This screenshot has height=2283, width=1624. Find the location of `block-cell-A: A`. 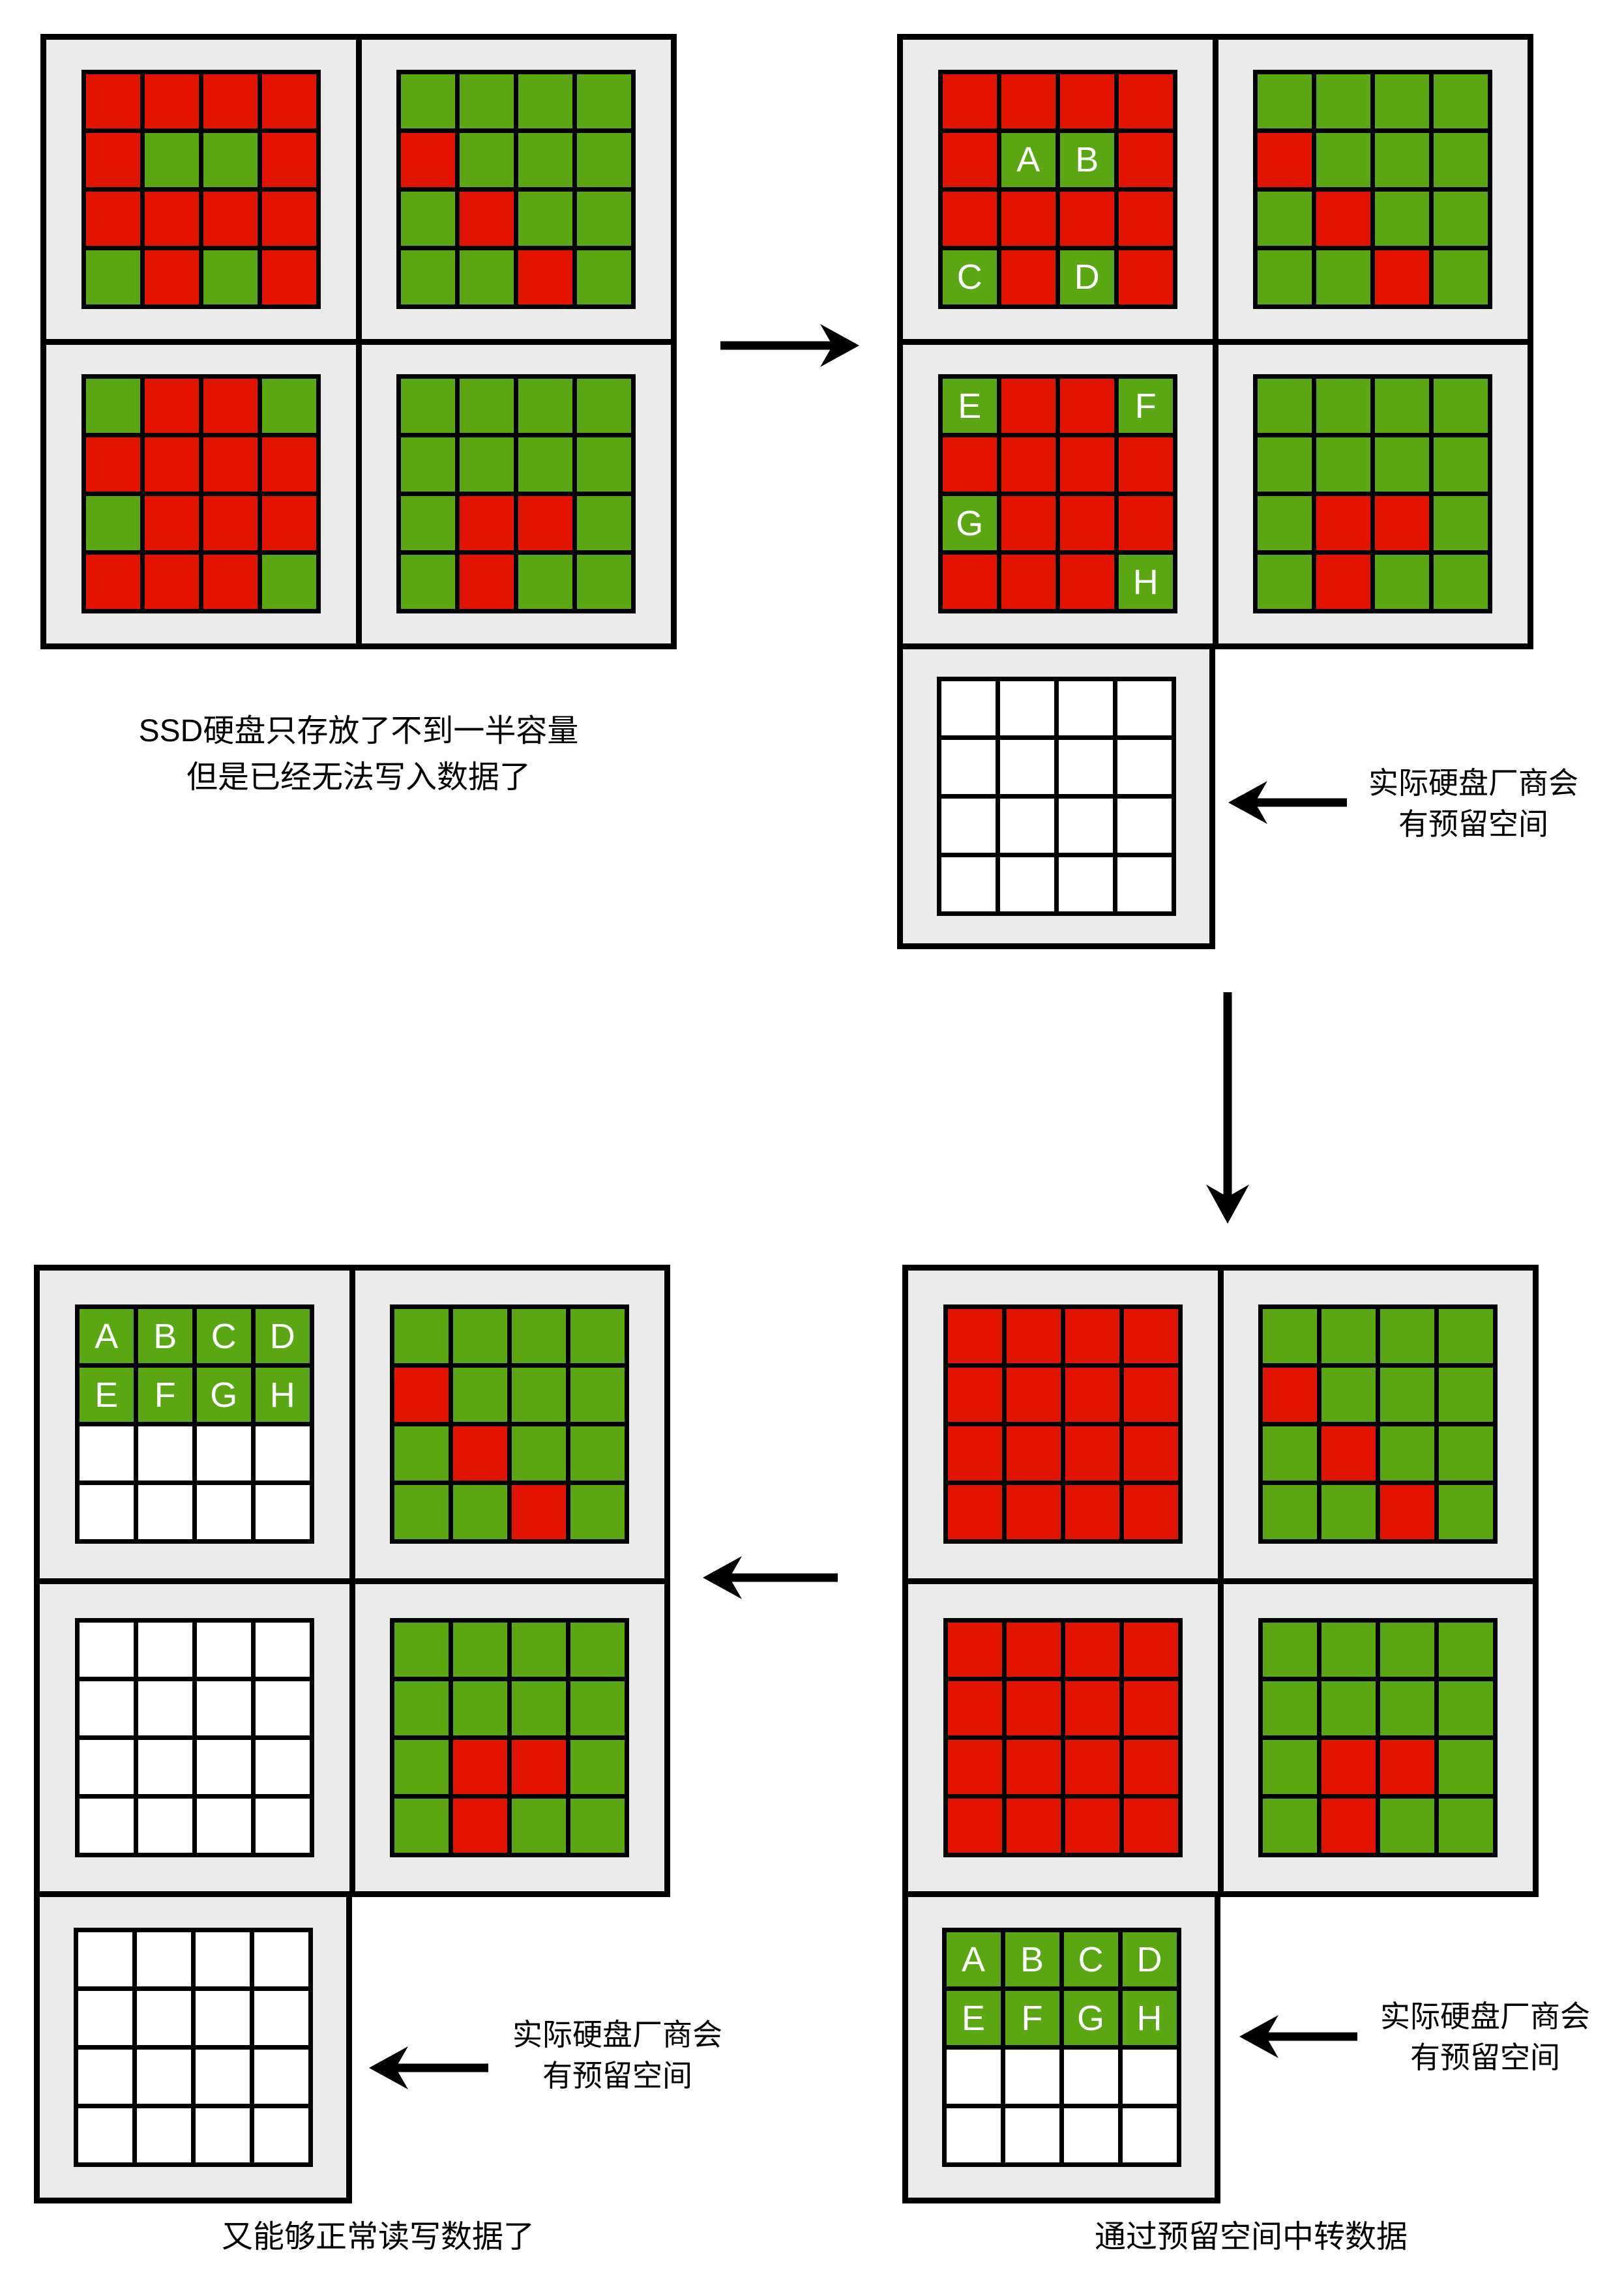

block-cell-A: A is located at coordinates (1028, 159).